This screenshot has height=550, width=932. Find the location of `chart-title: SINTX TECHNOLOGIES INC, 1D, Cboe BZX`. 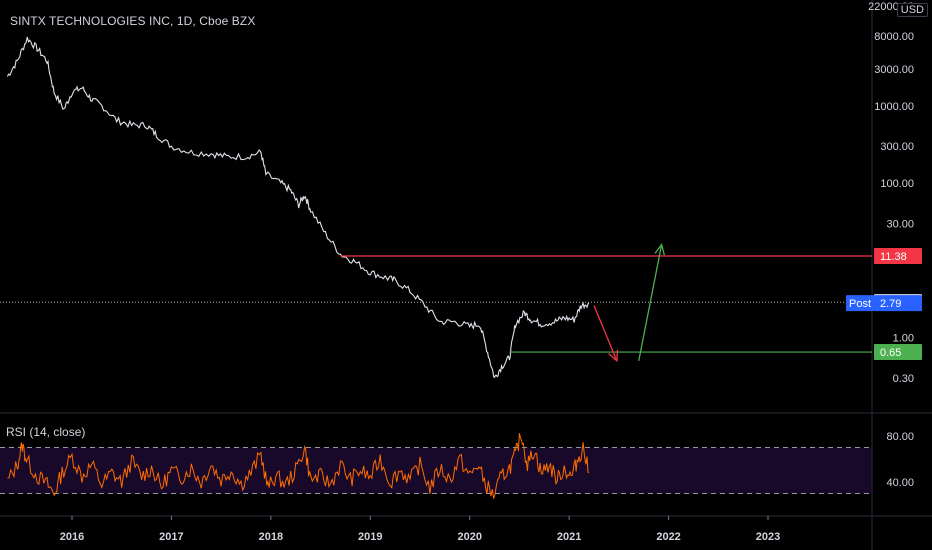

chart-title: SINTX TECHNOLOGIES INC, 1D, Cboe BZX is located at coordinates (133, 21).